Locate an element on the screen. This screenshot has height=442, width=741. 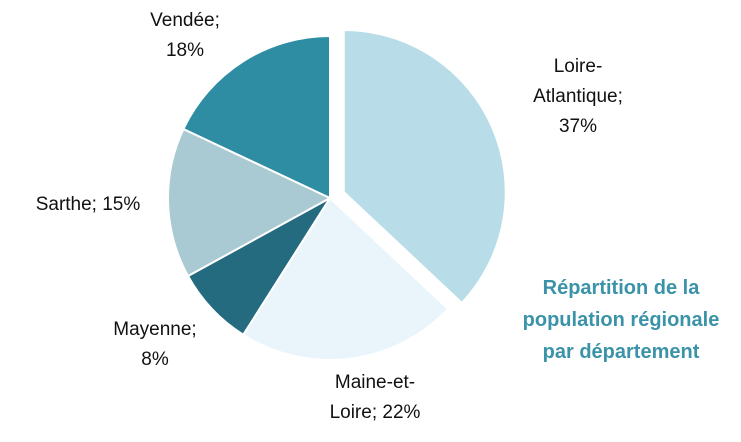
data-label-line: Atlantique; is located at coordinates (578, 96).